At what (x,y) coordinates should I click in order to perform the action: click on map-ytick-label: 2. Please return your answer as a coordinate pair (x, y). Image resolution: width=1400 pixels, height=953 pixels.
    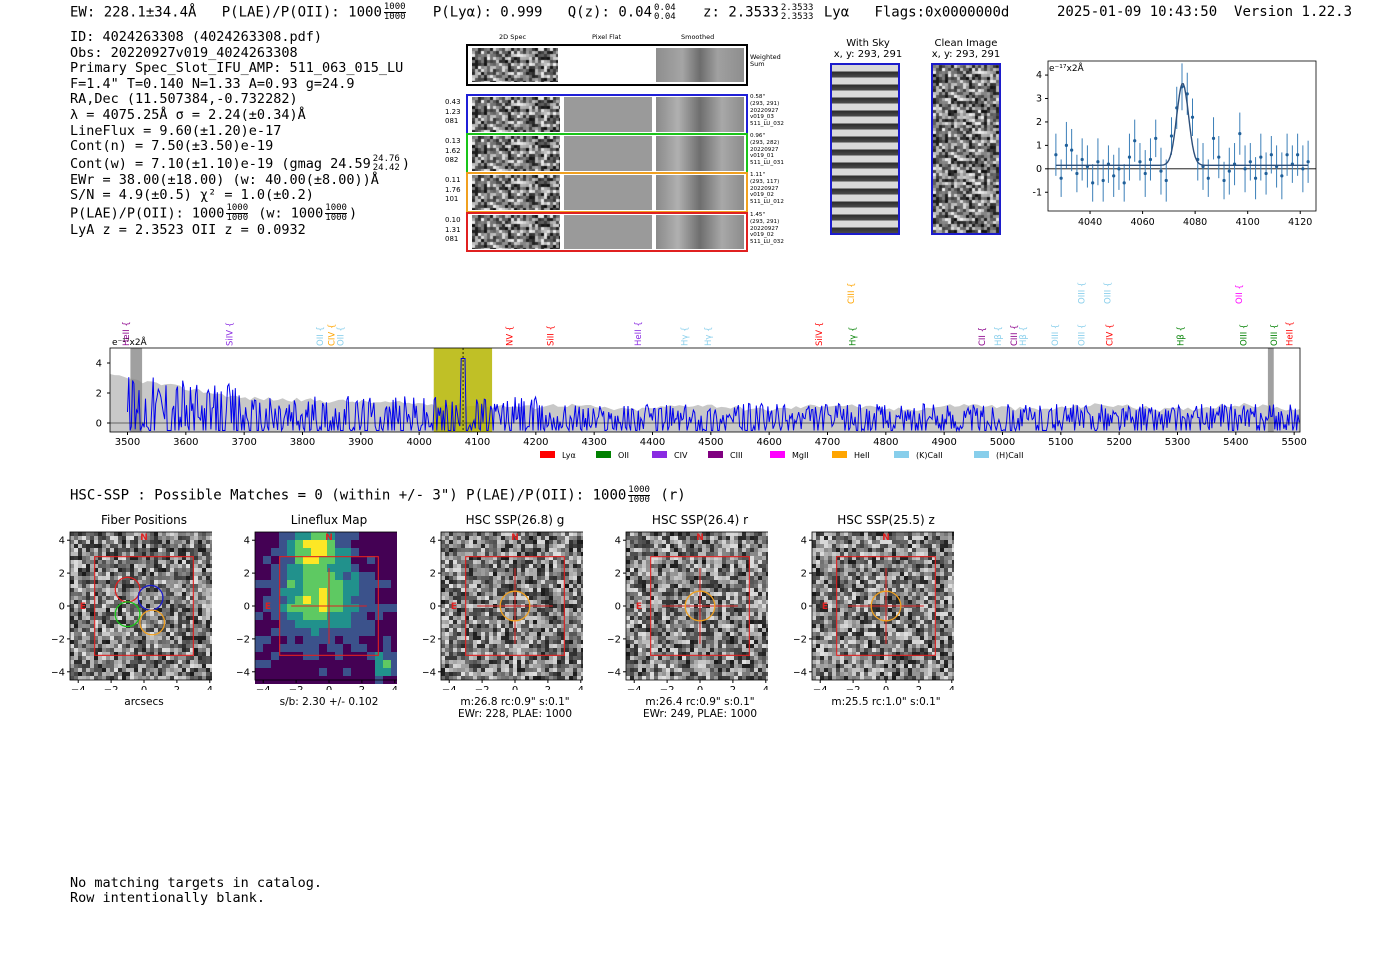
    Looking at the image, I should click on (247, 574).